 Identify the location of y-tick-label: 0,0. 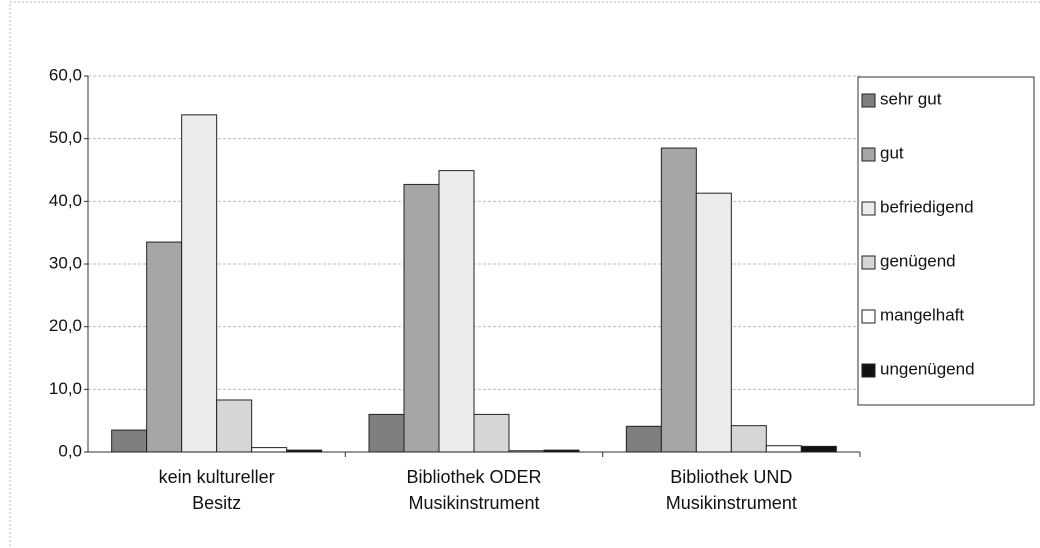
(70, 450).